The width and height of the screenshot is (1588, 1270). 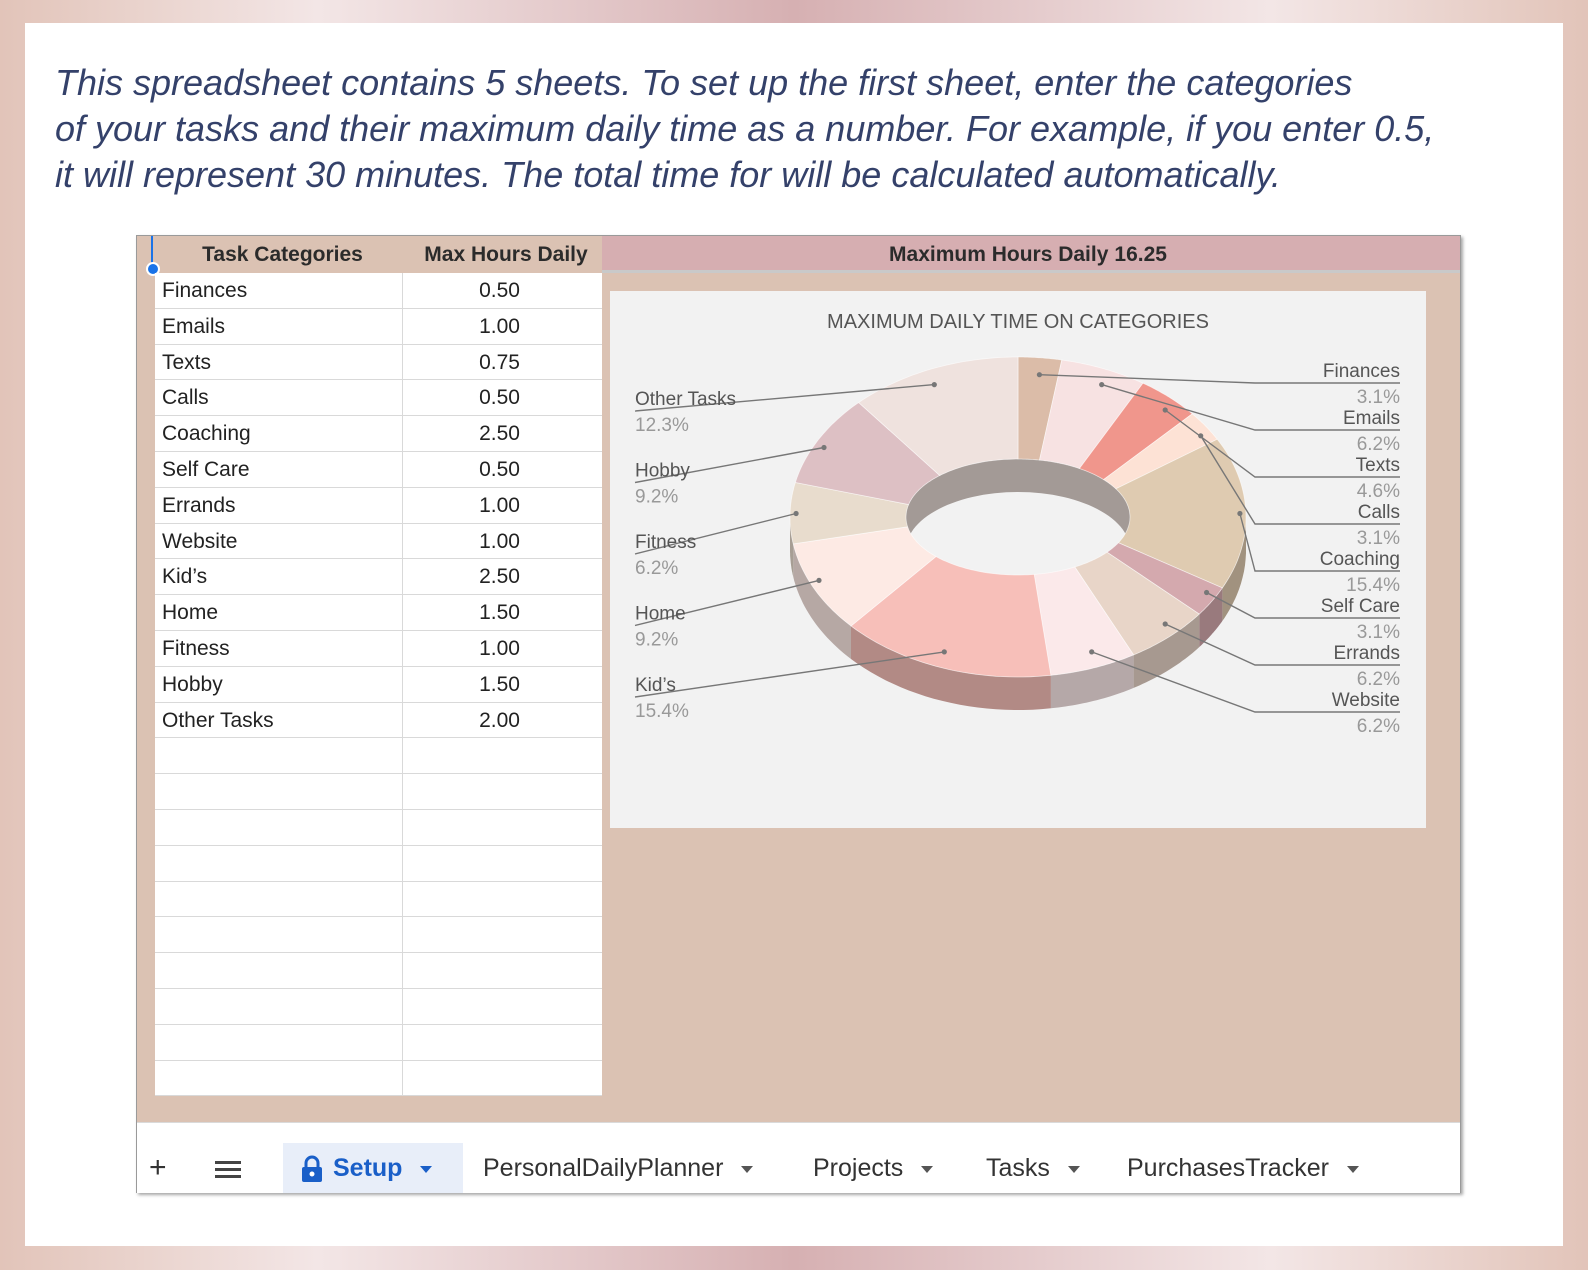 I want to click on tab-personal-daily-planner: PersonalDailyPlanner, so click(x=618, y=1168).